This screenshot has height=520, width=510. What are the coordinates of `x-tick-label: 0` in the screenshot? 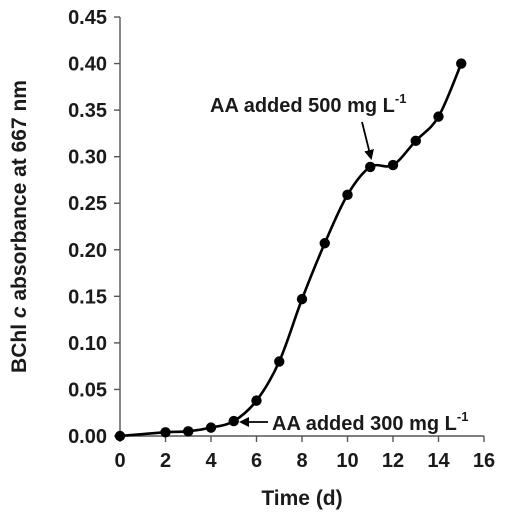 It's located at (119, 461).